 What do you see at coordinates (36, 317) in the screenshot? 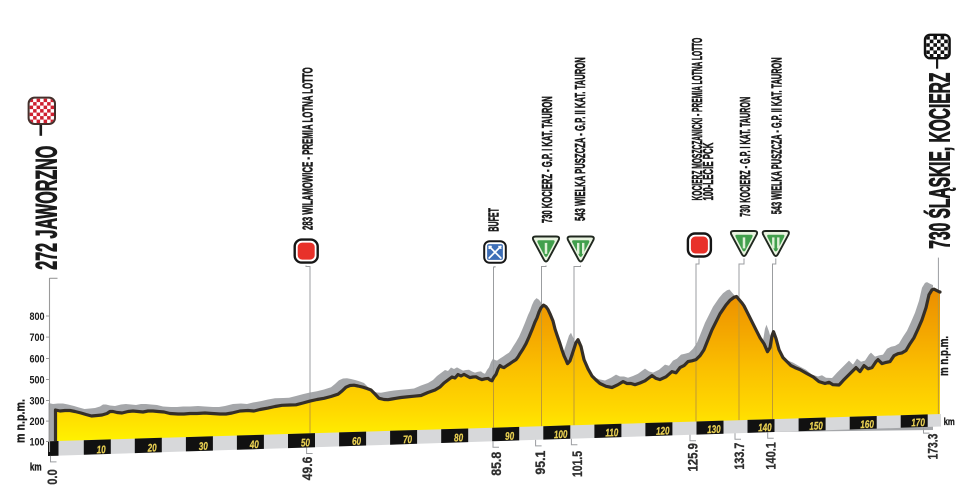
I see `svg-text: 800` at bounding box center [36, 317].